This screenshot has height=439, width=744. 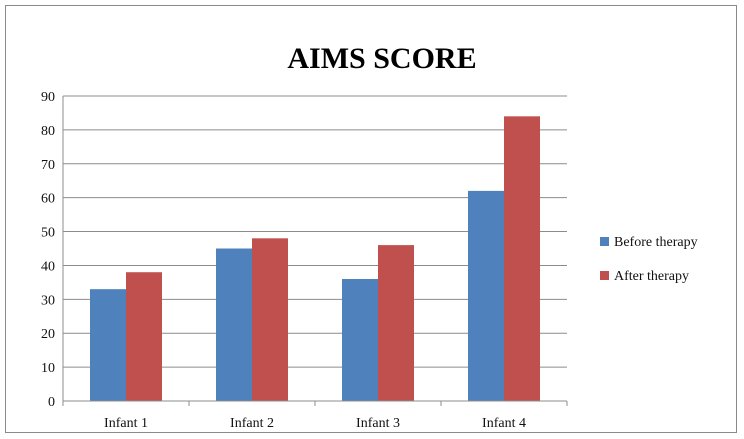 I want to click on y-tick-label: 20, so click(x=48, y=334).